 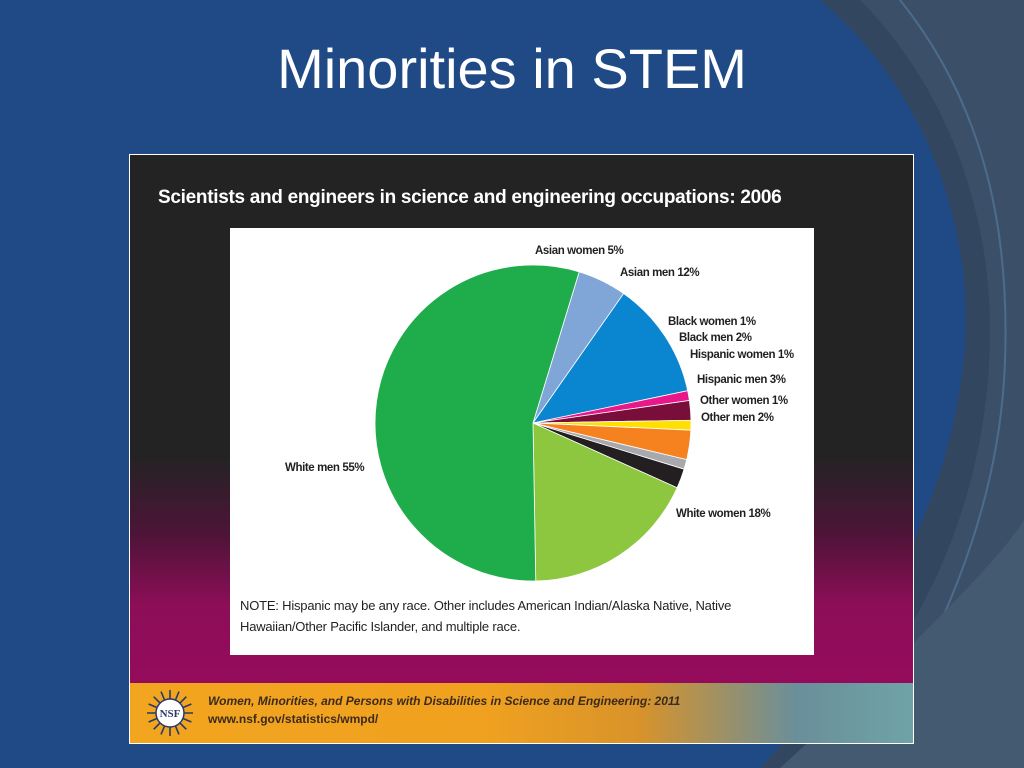 I want to click on pie-slice-white-women, so click(x=605, y=502).